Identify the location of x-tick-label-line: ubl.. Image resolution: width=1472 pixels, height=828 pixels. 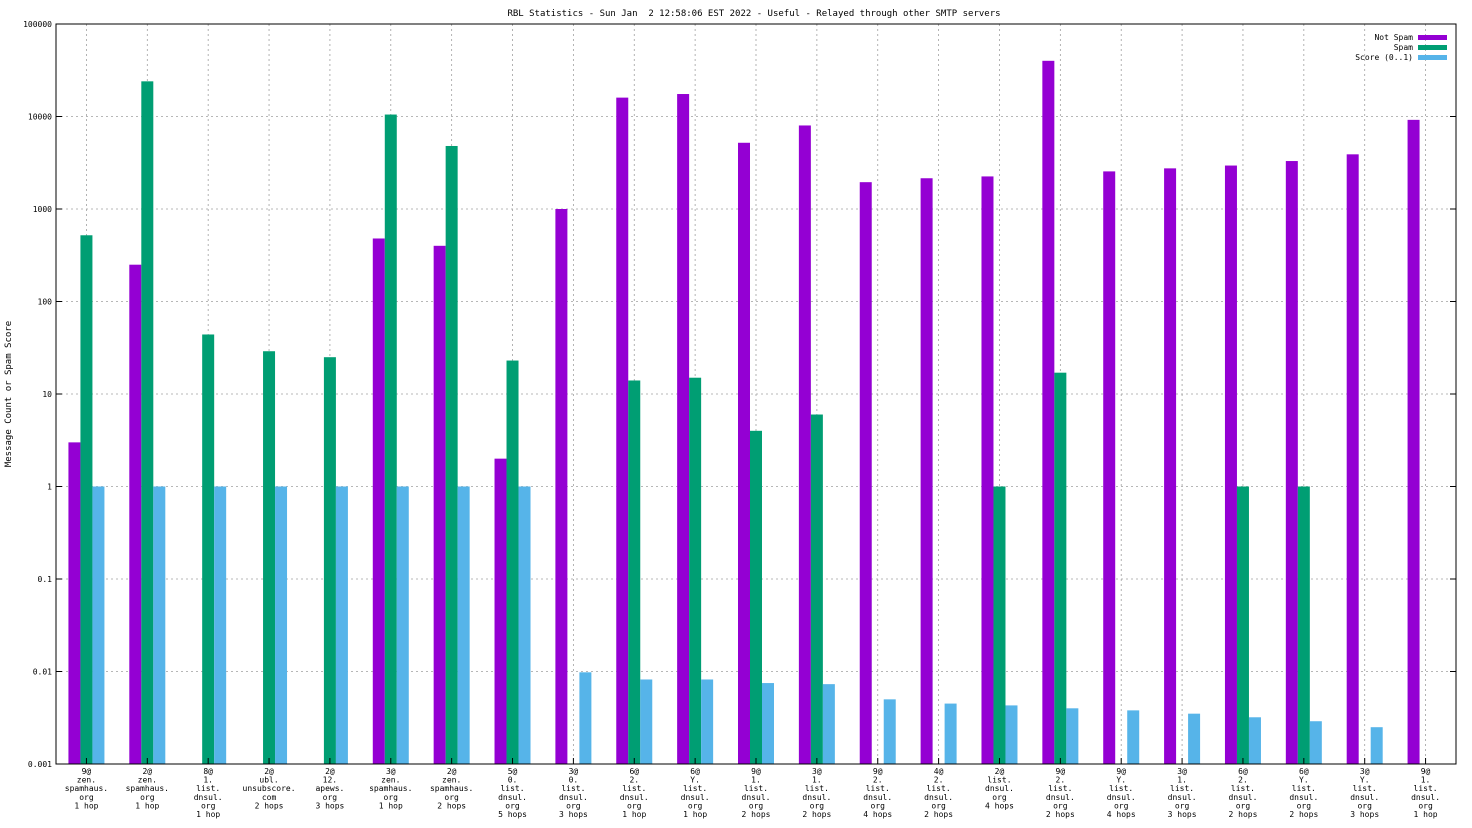
(268, 780).